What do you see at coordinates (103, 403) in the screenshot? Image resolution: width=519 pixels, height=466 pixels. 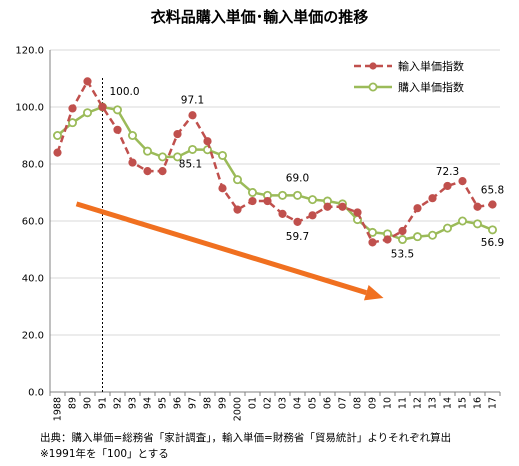 I see `x-tick-label: 91` at bounding box center [103, 403].